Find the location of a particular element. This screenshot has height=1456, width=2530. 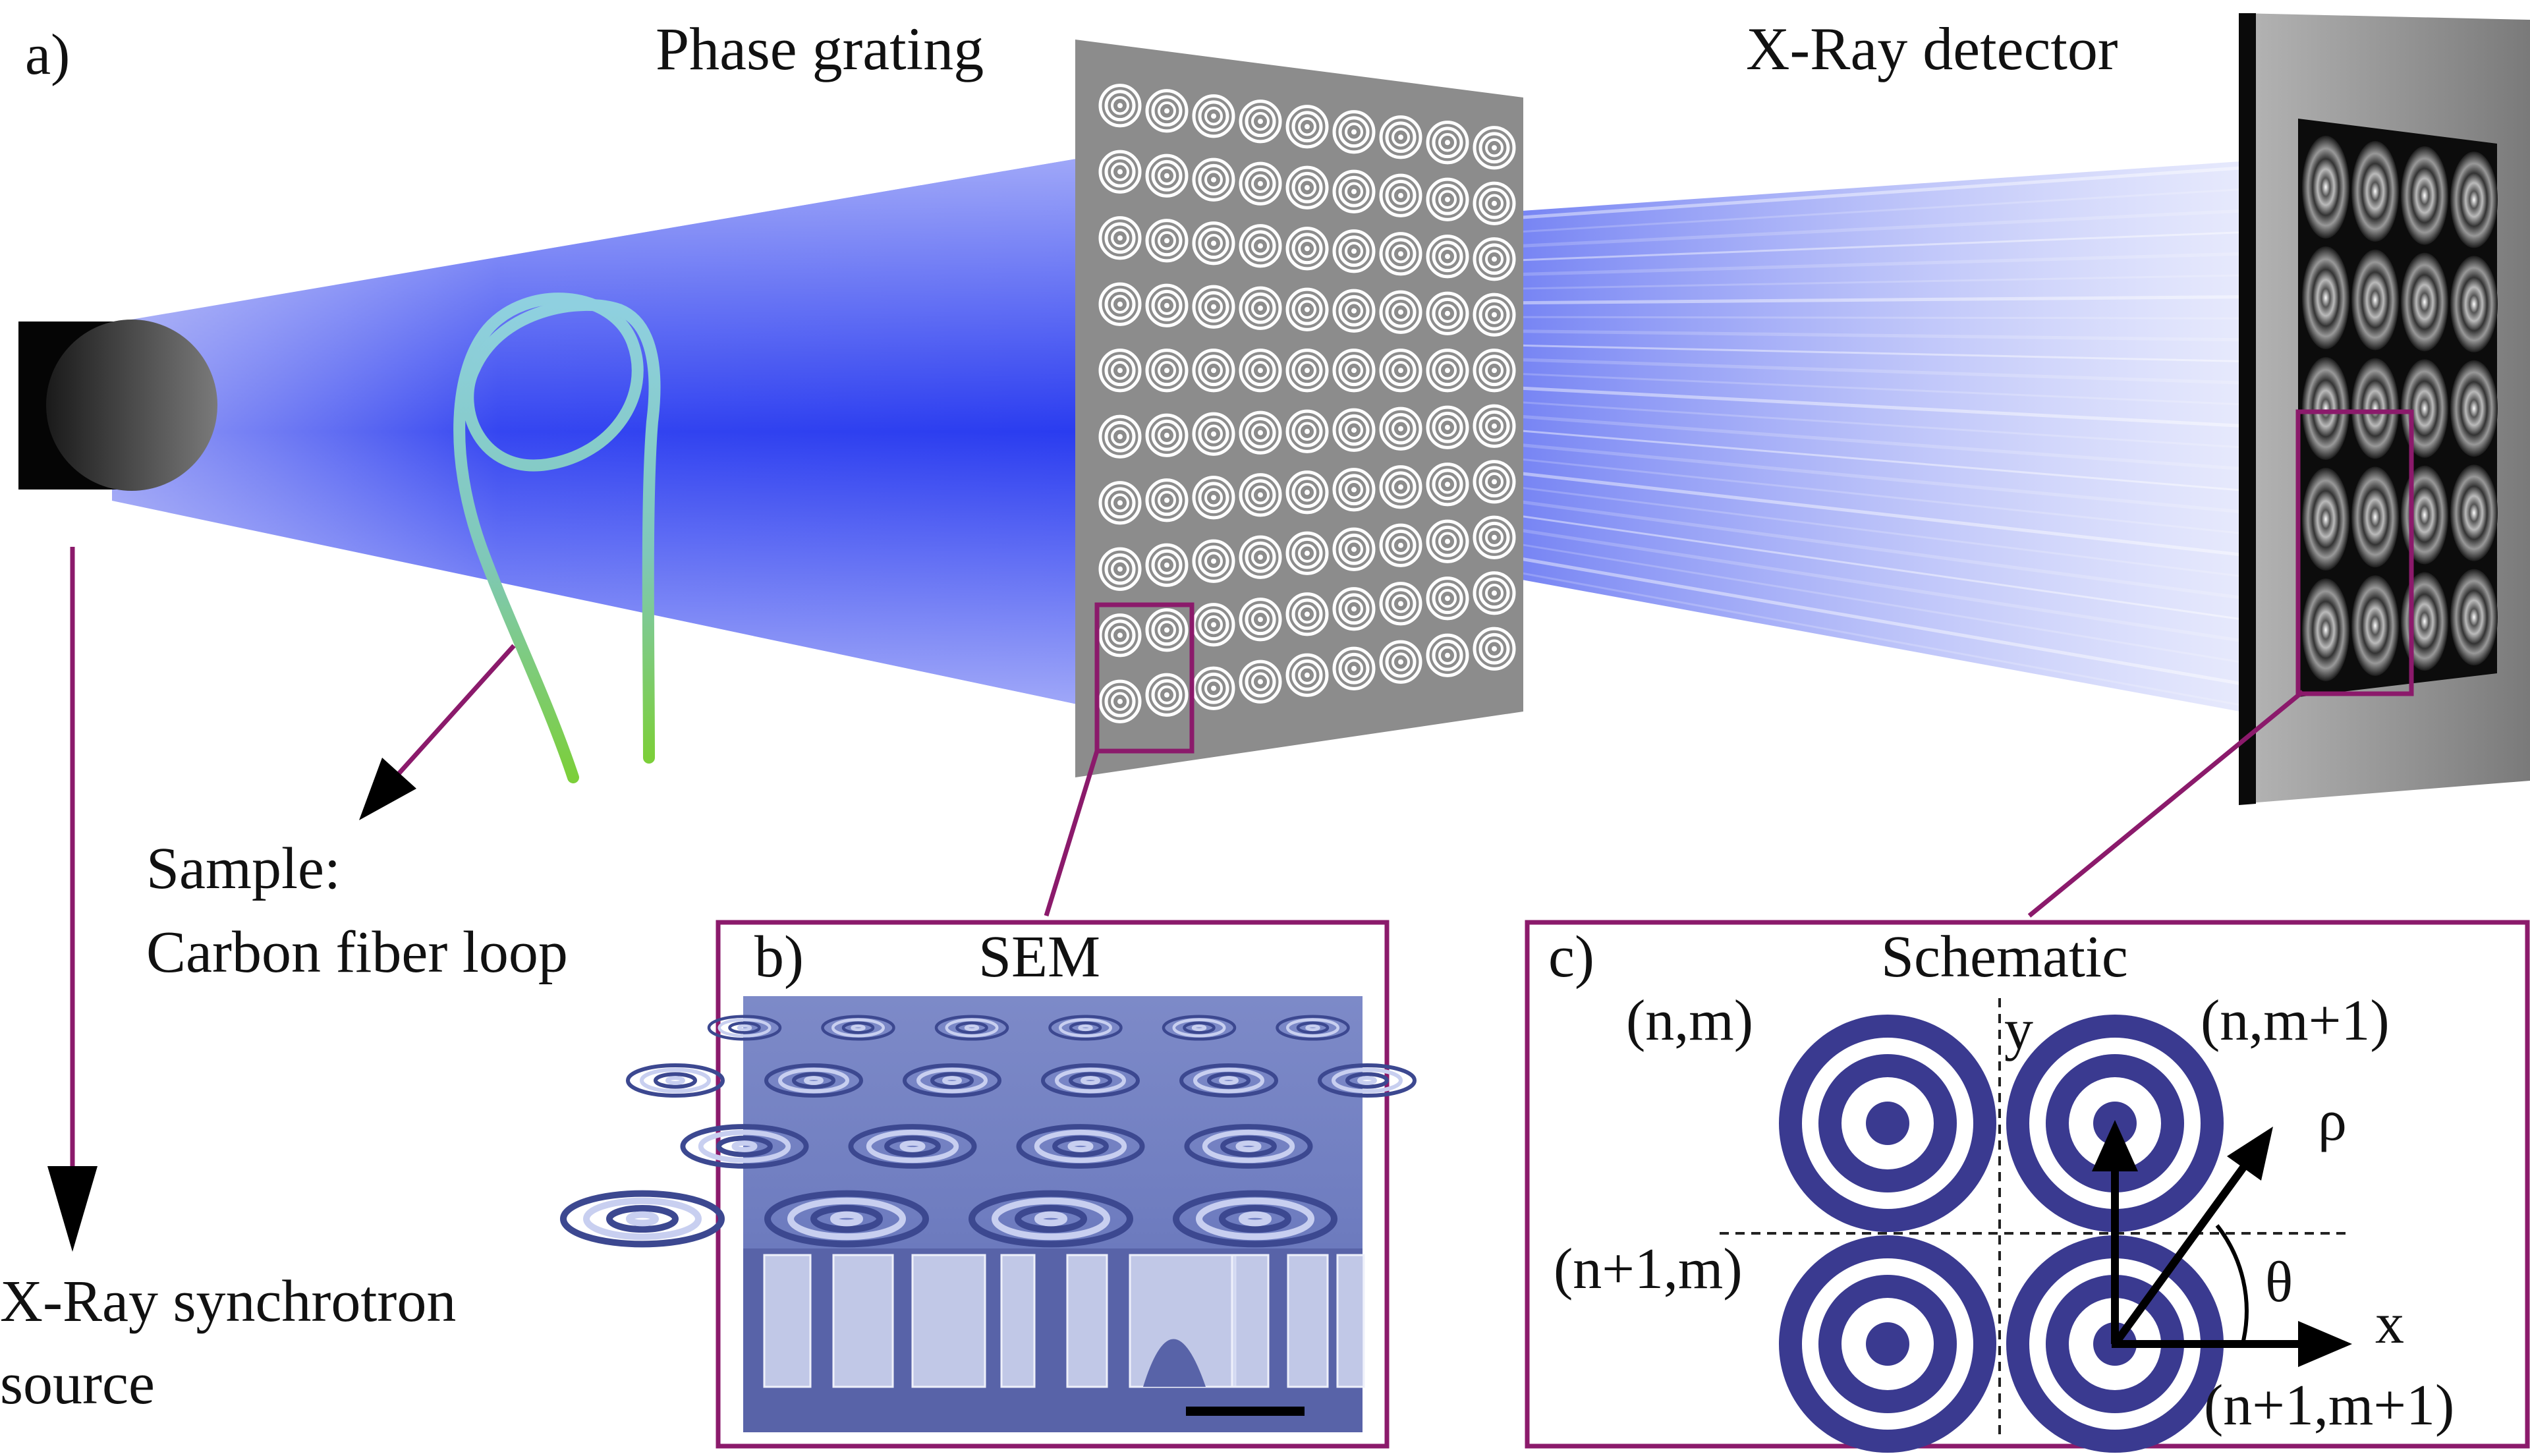

schematic-ring is located at coordinates (1887, 1344).